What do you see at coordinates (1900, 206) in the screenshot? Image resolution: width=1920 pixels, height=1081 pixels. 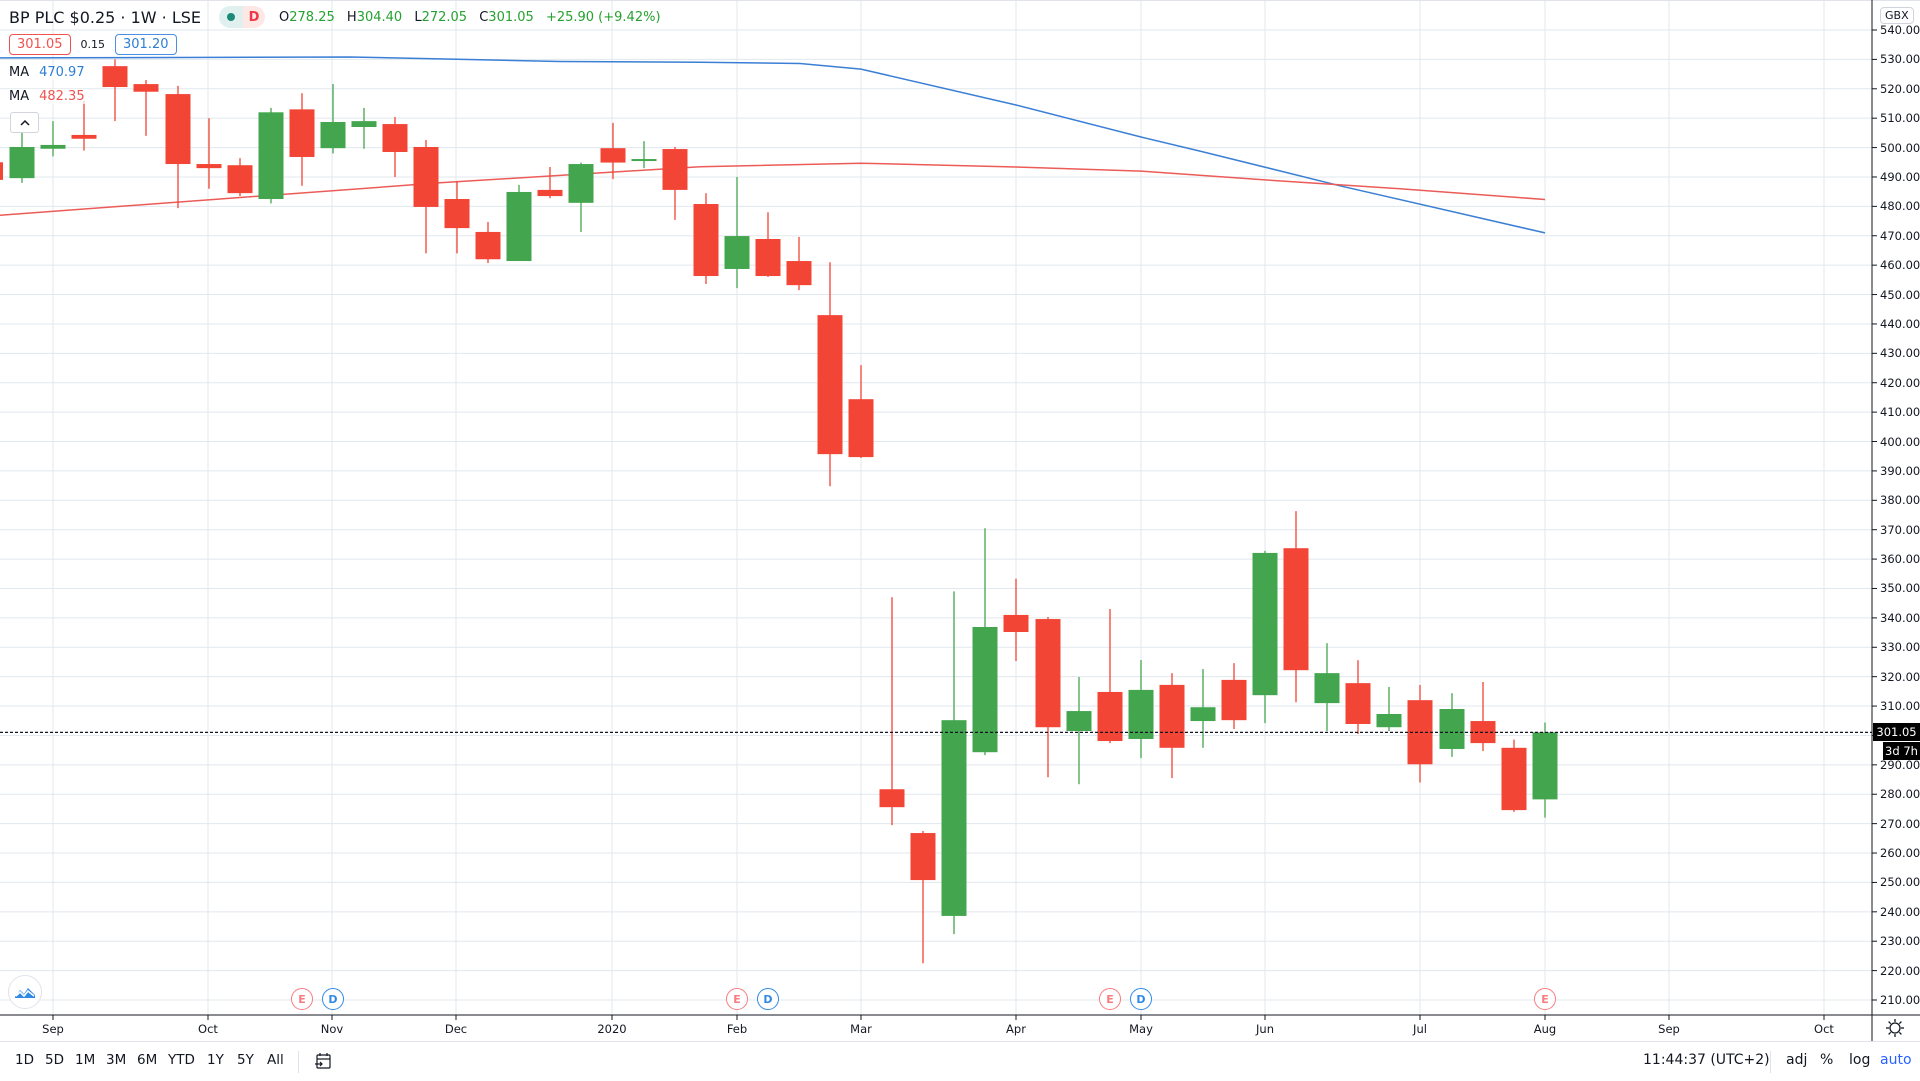 I see `price-tick-label: 480.00` at bounding box center [1900, 206].